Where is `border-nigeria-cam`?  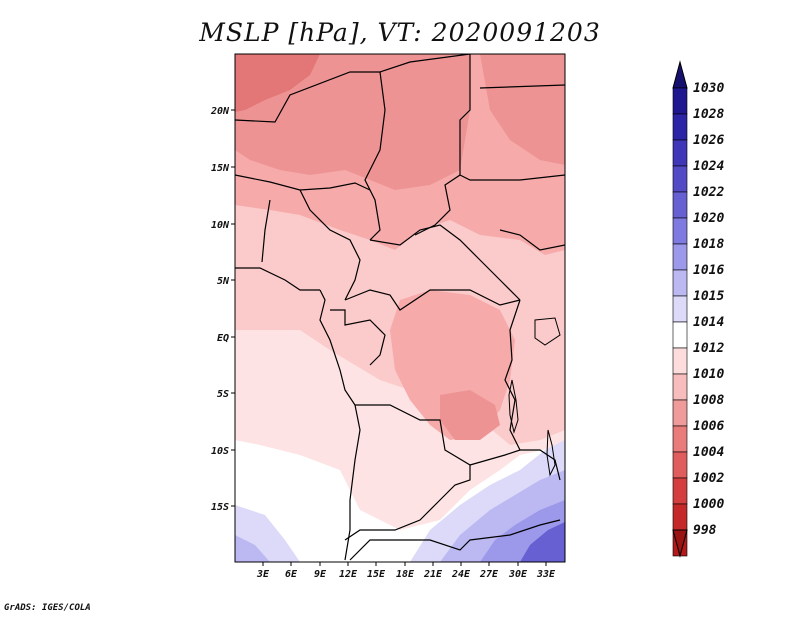 border-nigeria-cam is located at coordinates (311, 245).